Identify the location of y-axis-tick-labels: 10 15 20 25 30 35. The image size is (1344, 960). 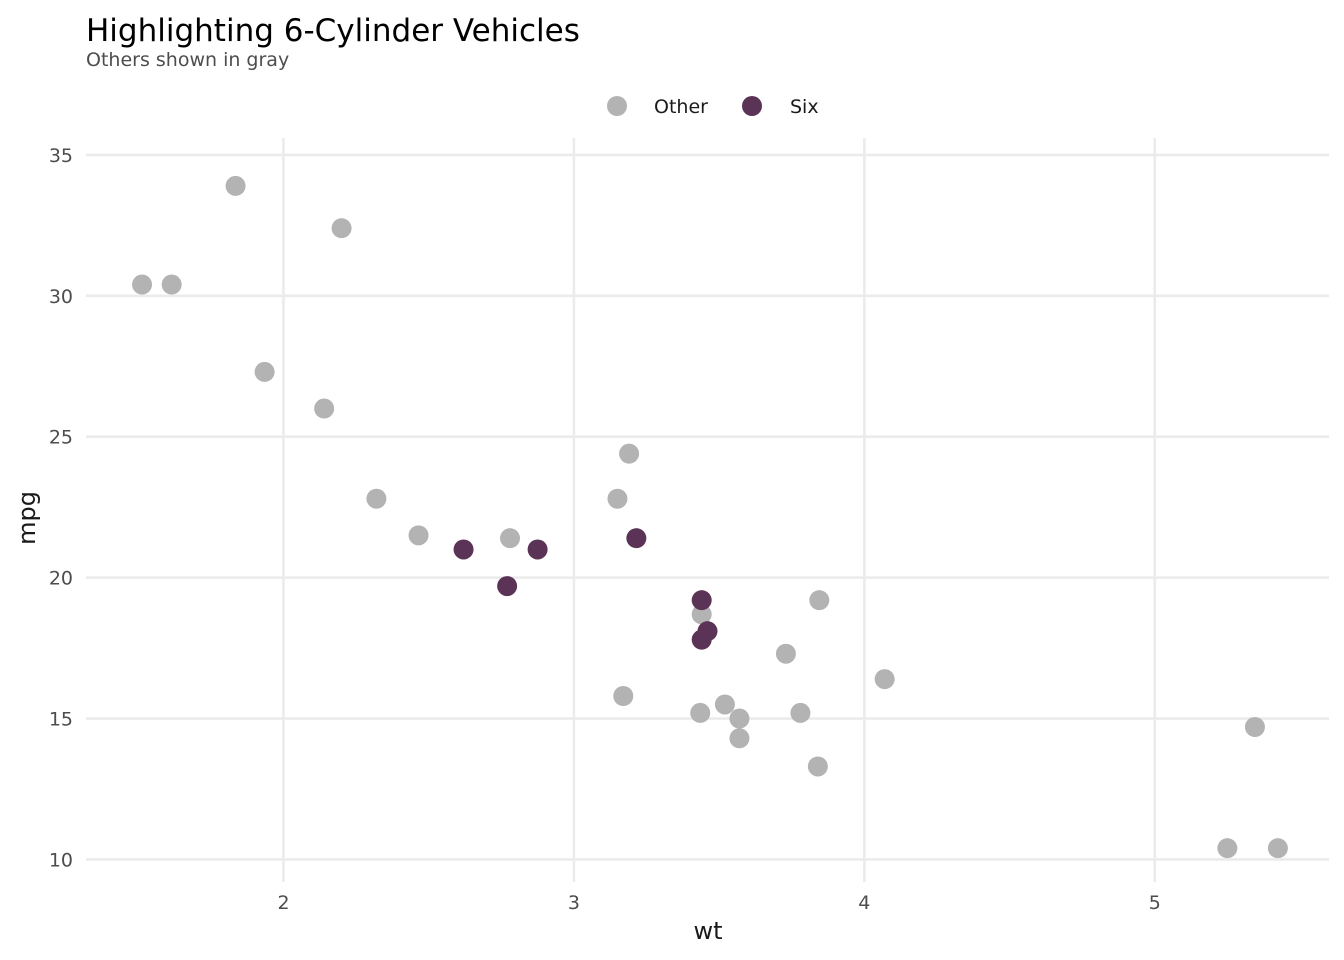
(61, 508).